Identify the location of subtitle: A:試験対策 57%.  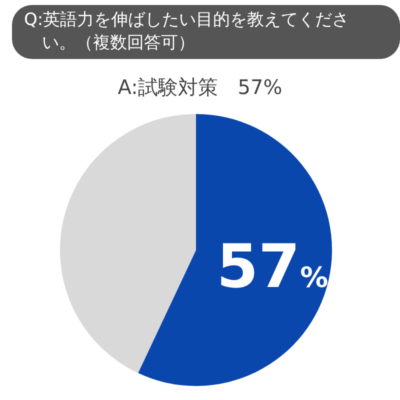
(200, 87).